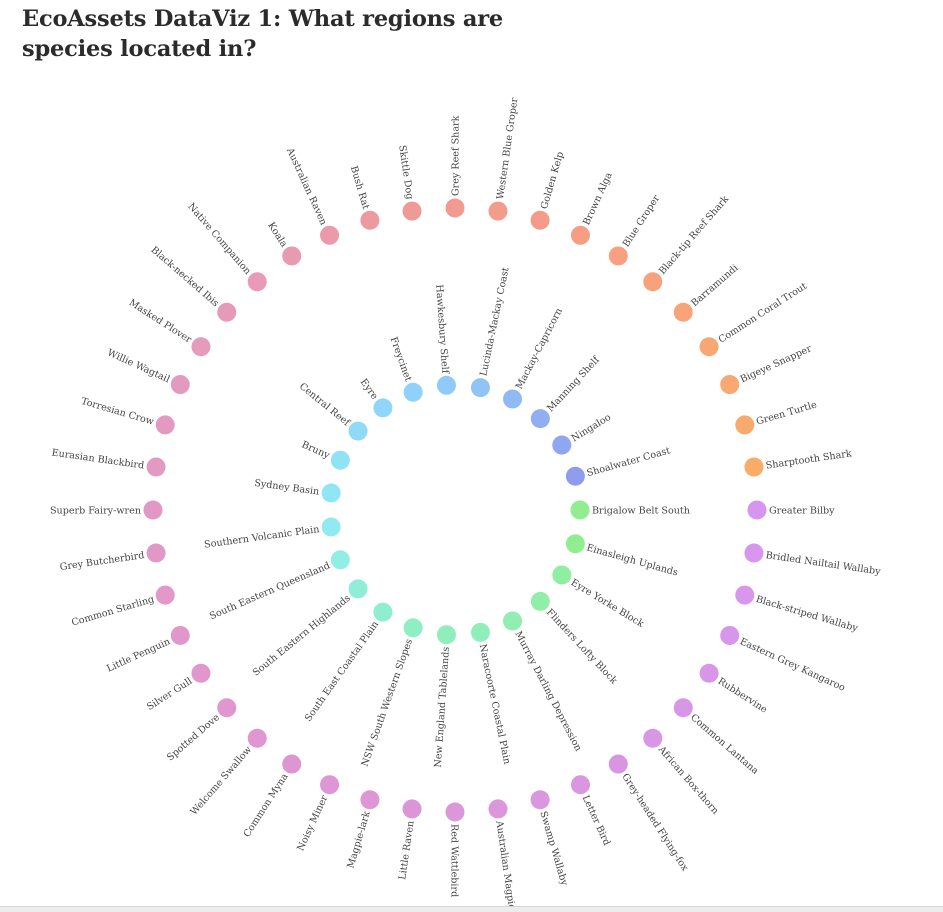 This screenshot has height=912, width=943. I want to click on species-label-native-companion: Native Companion, so click(219, 239).